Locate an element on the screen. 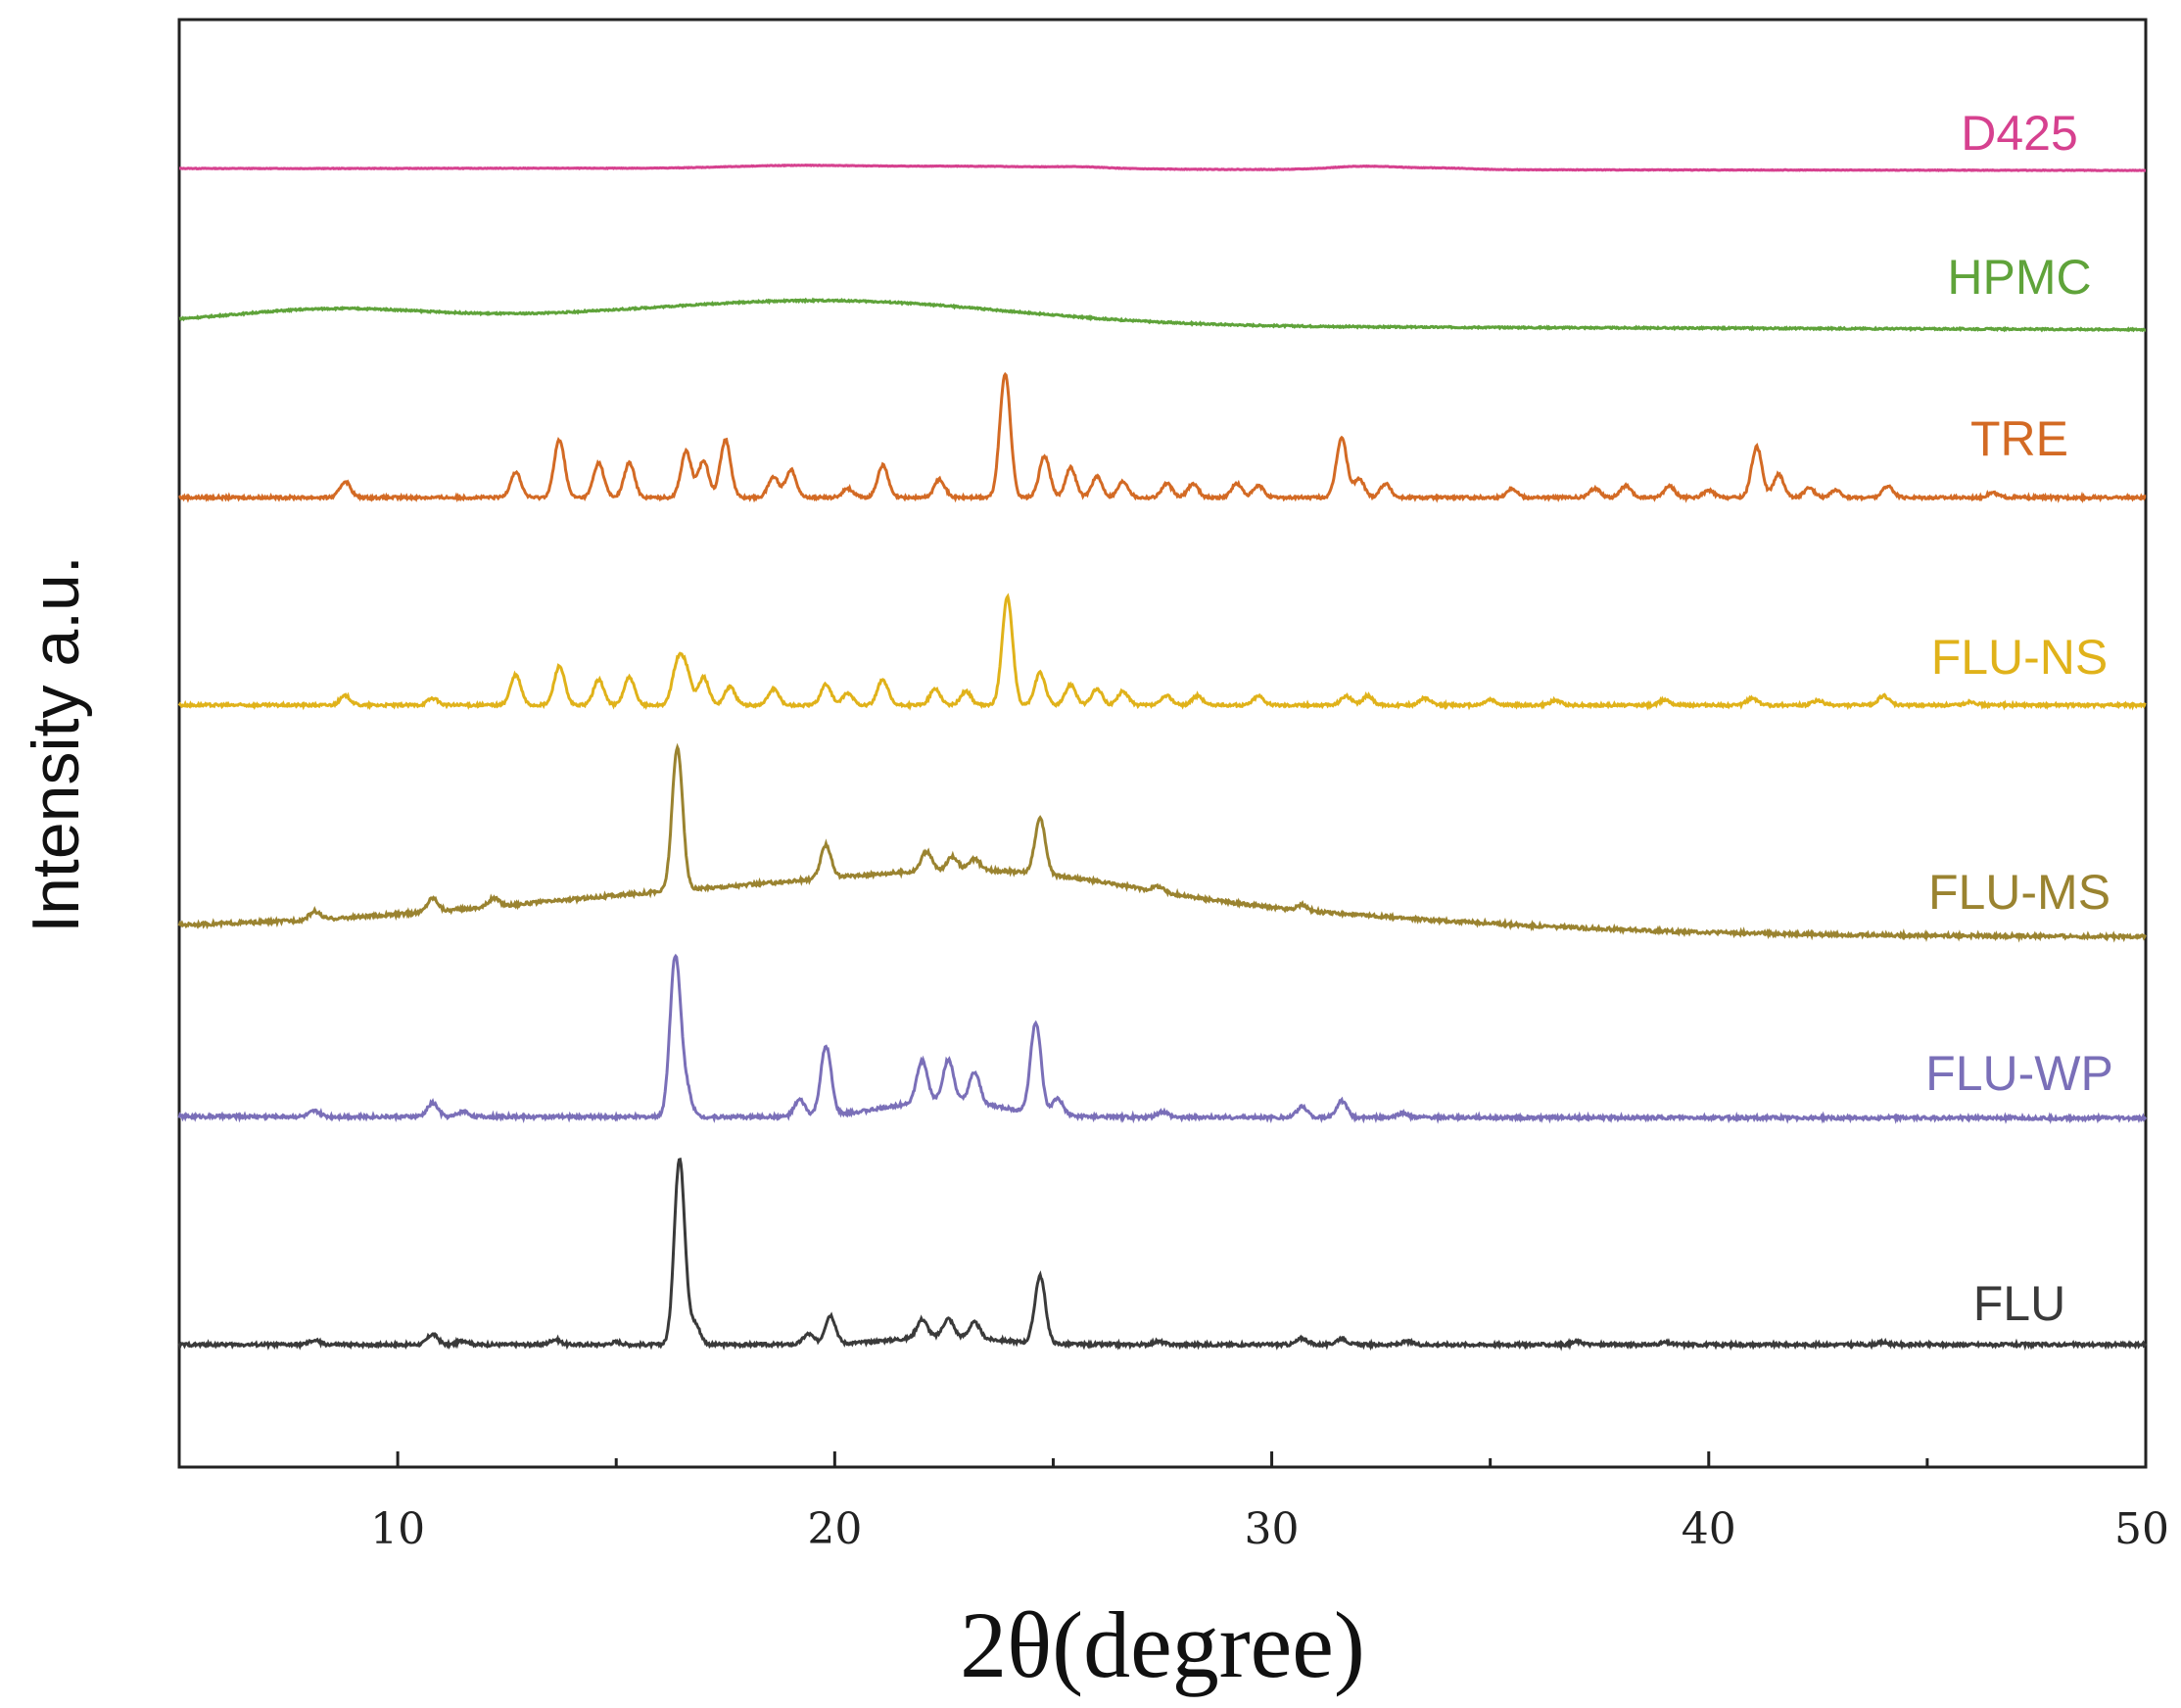 This screenshot has height=1708, width=2181. series-label-d425: D425 is located at coordinates (2019, 133).